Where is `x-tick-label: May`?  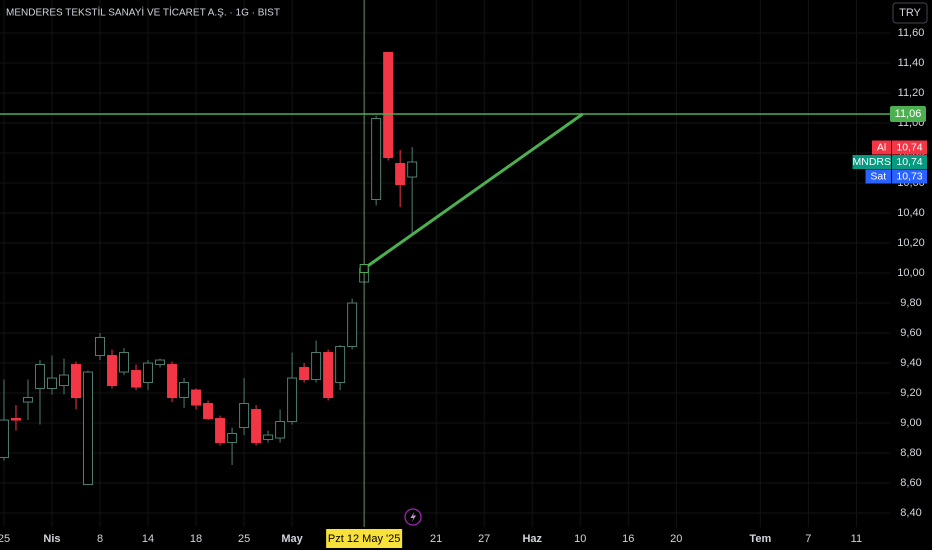 x-tick-label: May is located at coordinates (292, 539).